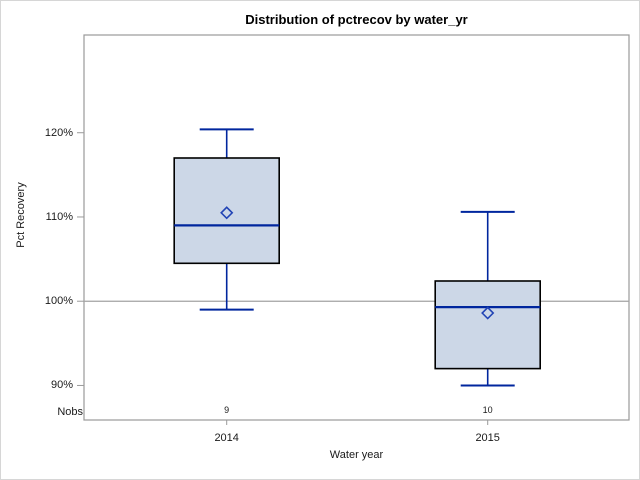 The width and height of the screenshot is (640, 480). I want to click on nobs-value: 9, so click(227, 410).